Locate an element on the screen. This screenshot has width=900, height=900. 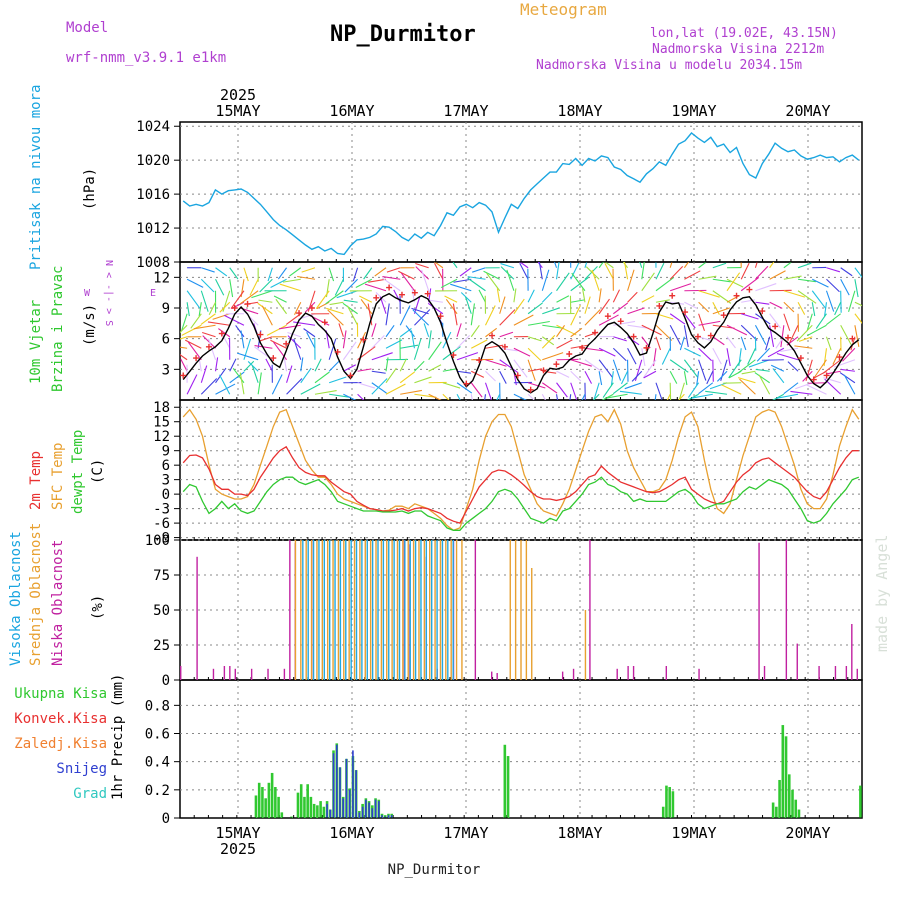
model-label: Model is located at coordinates (87, 28).